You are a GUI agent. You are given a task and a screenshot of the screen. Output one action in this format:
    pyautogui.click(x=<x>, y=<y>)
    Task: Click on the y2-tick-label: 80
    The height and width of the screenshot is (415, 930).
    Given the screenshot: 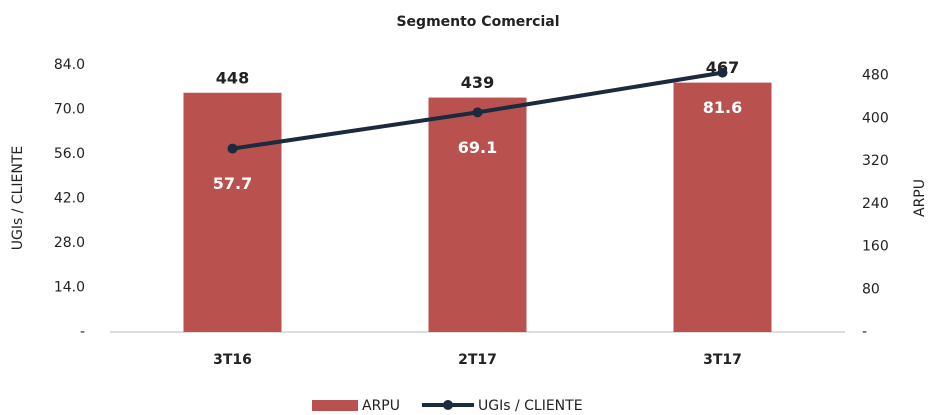 What is the action you would take?
    pyautogui.click(x=871, y=289)
    